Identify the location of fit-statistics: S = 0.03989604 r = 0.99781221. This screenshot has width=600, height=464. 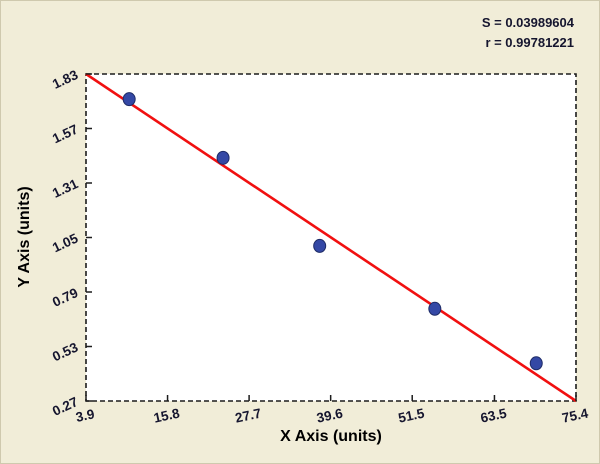
(528, 33).